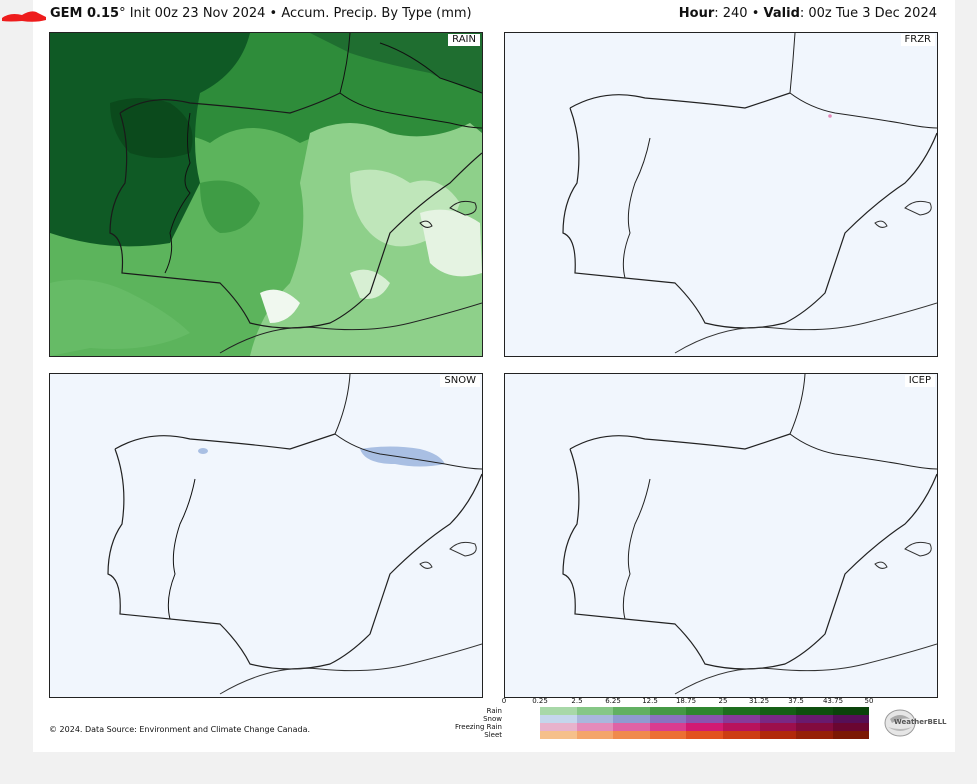 This screenshot has width=977, height=784. Describe the element at coordinates (494, 711) in the screenshot. I see `type-label-rain: Rain` at that location.